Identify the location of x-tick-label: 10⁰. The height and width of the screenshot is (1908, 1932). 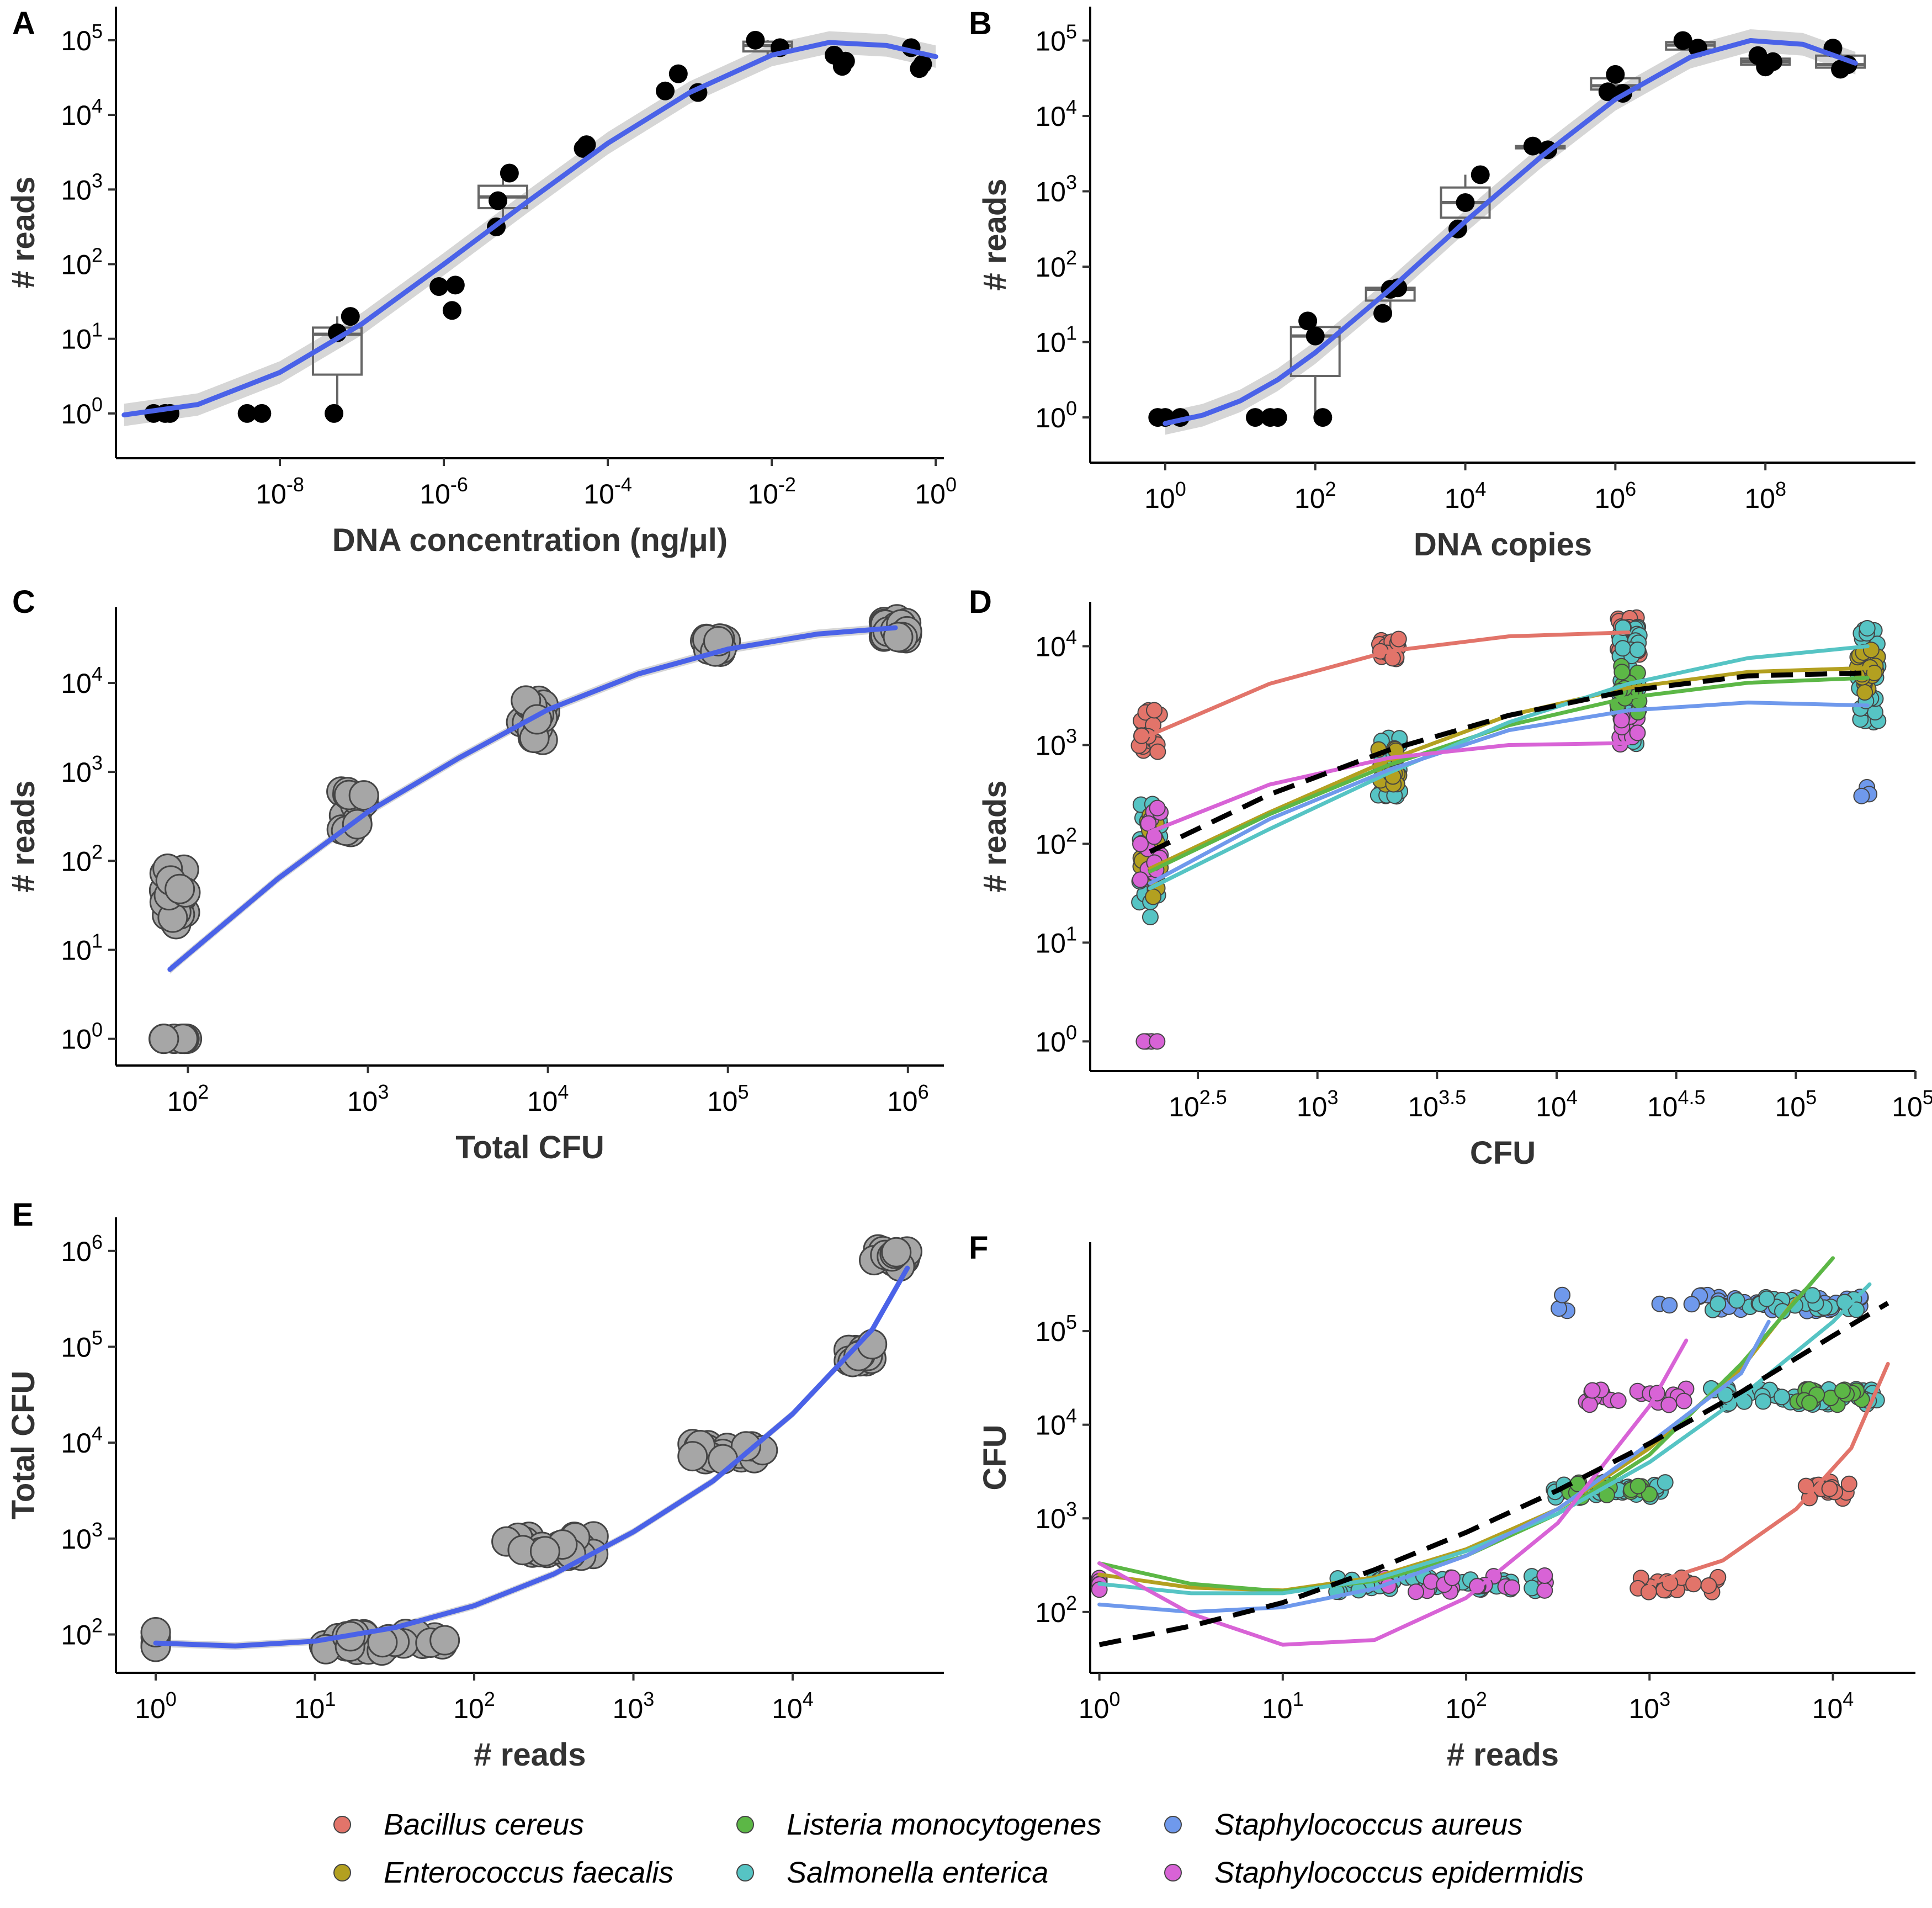
(1100, 1706).